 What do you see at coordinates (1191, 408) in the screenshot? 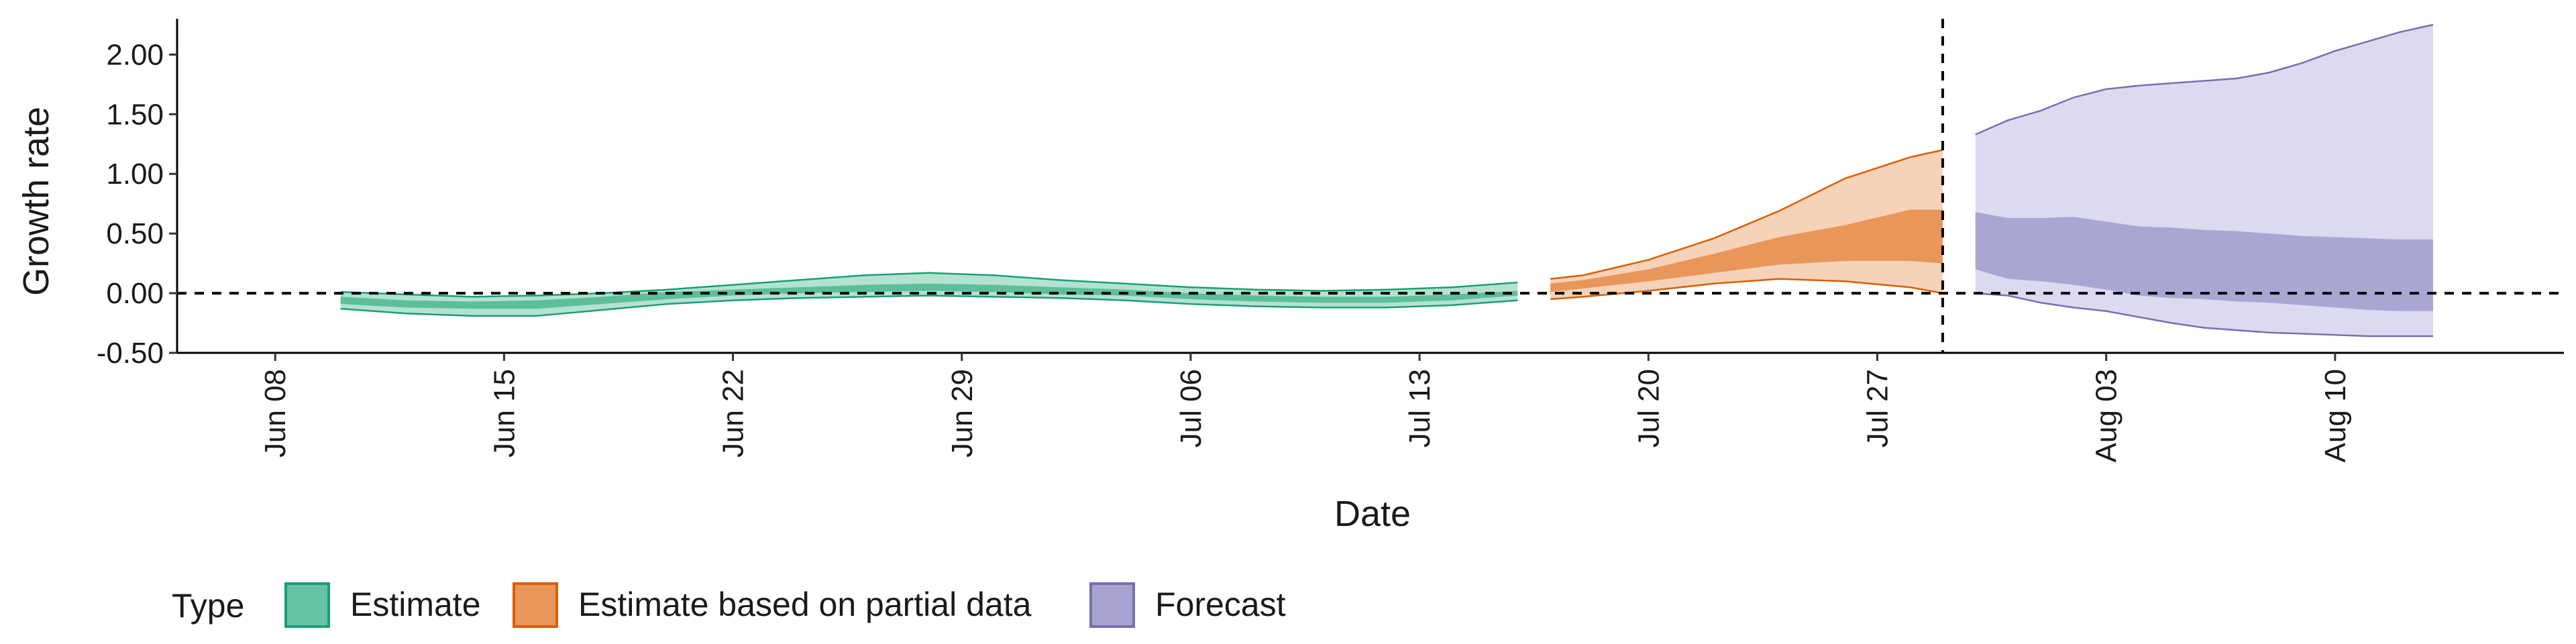
I see `x-tick-label: Jul 06` at bounding box center [1191, 408].